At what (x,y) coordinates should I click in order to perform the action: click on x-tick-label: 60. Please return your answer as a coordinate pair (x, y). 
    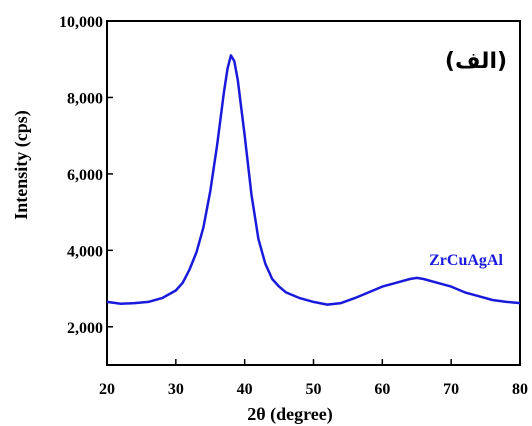
    Looking at the image, I should click on (382, 389).